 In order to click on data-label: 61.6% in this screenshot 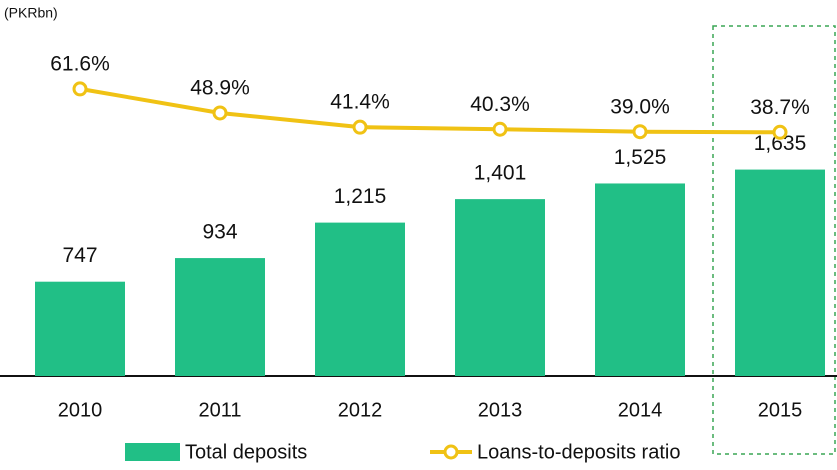, I will do `click(80, 63)`.